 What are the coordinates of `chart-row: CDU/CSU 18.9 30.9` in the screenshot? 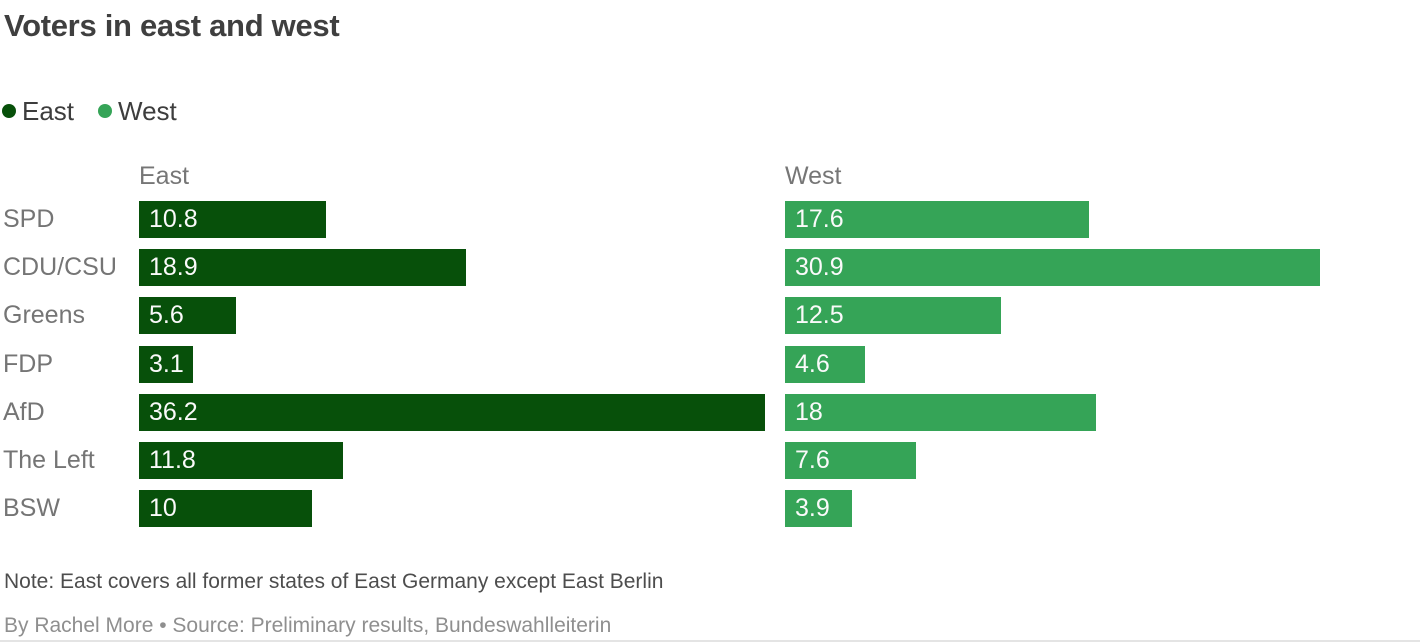 It's located at (710, 267).